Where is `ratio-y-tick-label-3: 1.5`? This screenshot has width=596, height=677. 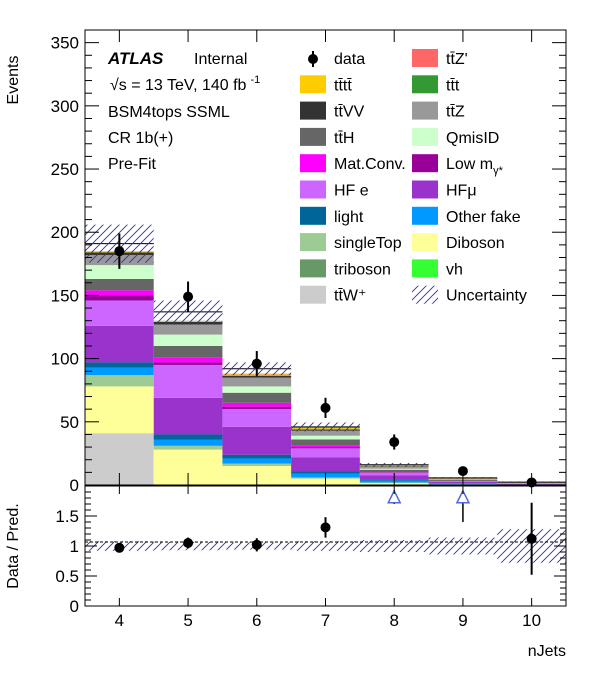 ratio-y-tick-label-3: 1.5 is located at coordinates (67, 516).